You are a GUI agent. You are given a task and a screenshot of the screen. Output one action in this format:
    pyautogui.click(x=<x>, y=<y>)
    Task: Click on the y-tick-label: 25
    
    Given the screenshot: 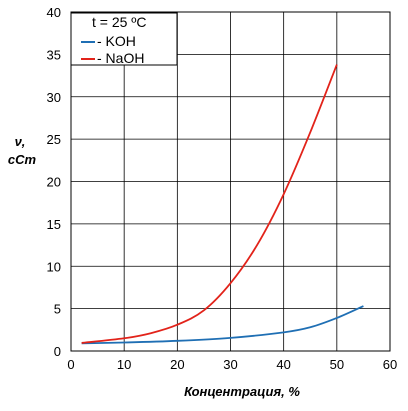 What is the action you would take?
    pyautogui.click(x=54, y=139)
    